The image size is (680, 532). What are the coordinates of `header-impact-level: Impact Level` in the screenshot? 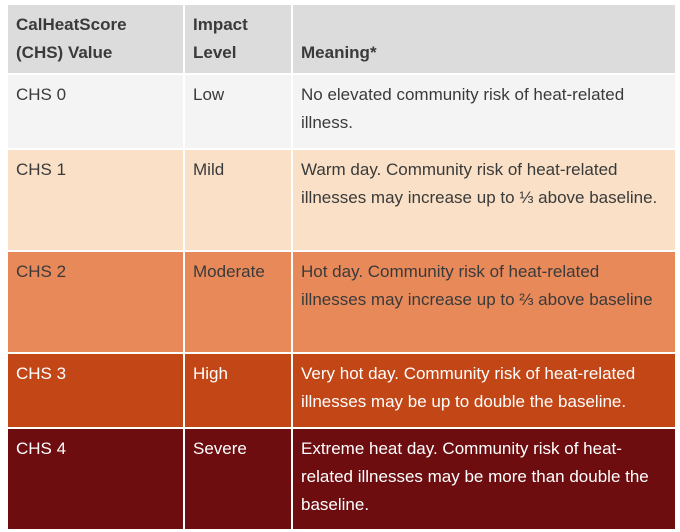 It's located at (238, 39).